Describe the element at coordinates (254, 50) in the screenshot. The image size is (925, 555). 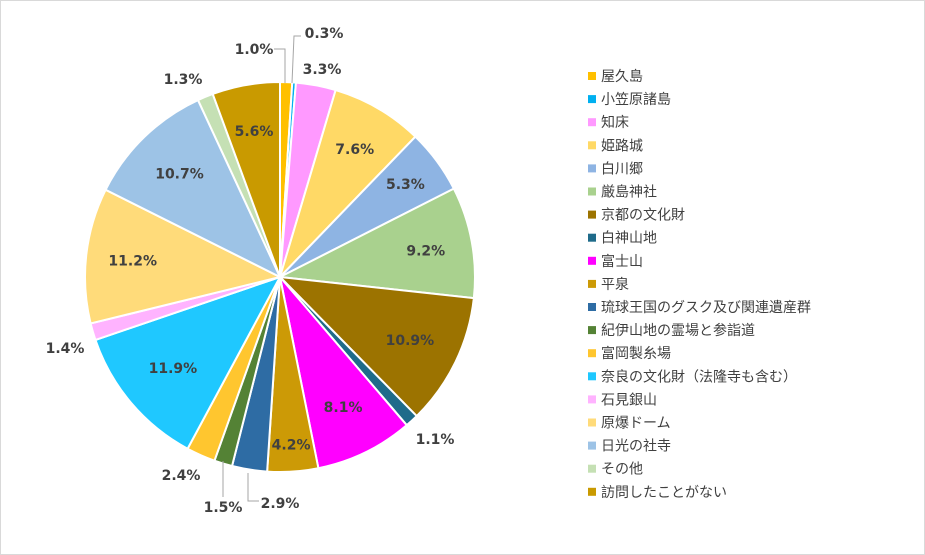
I see `data-label: 1.0%` at that location.